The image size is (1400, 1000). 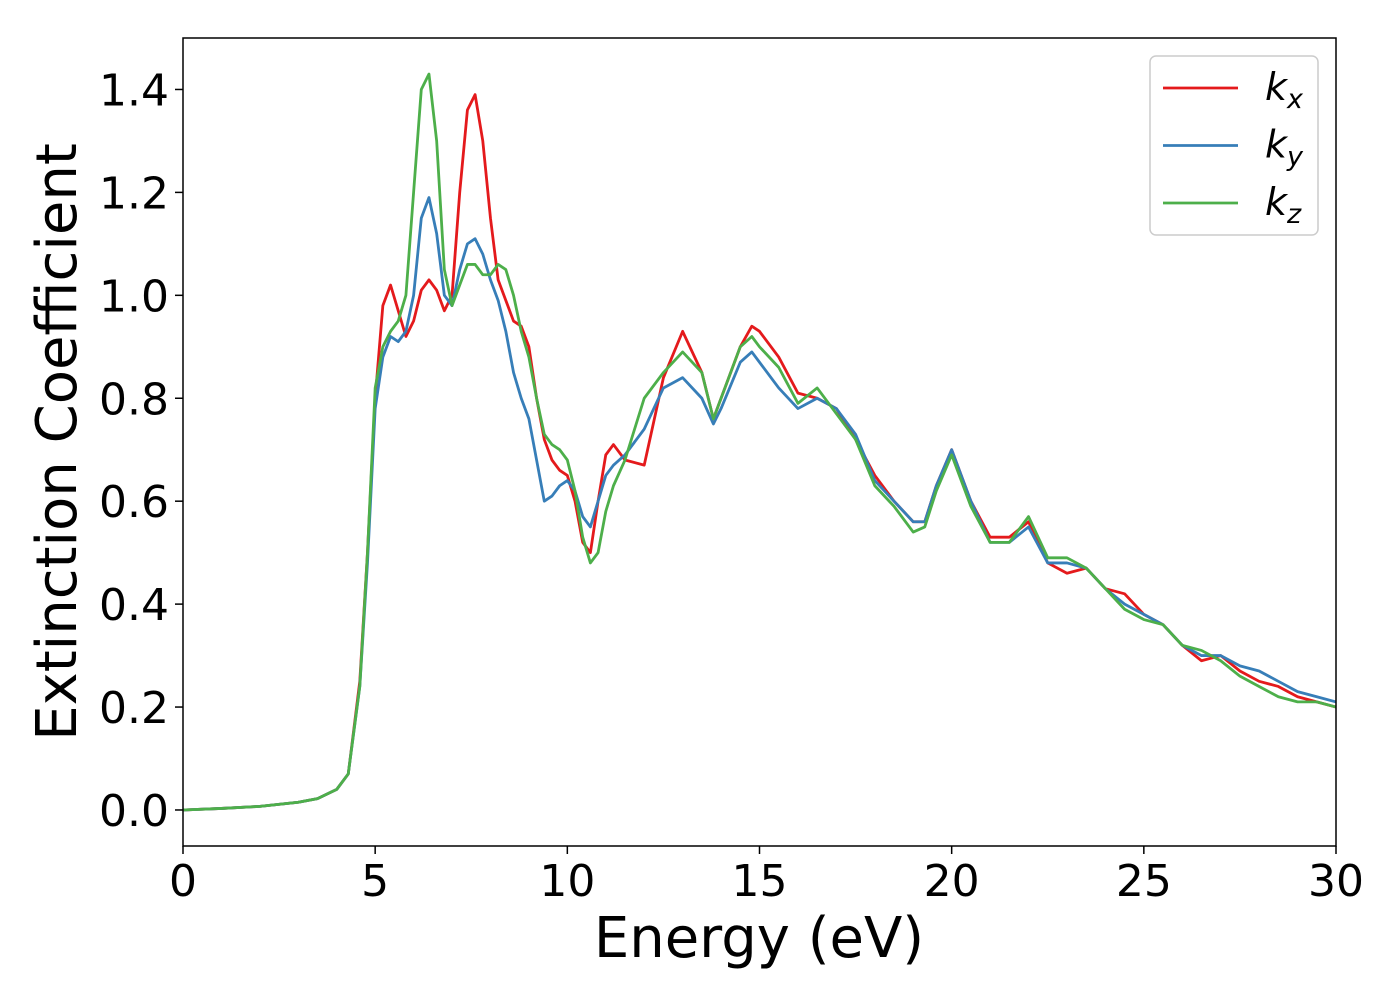 What do you see at coordinates (134, 193) in the screenshot?
I see `y-tick-label: 1.2` at bounding box center [134, 193].